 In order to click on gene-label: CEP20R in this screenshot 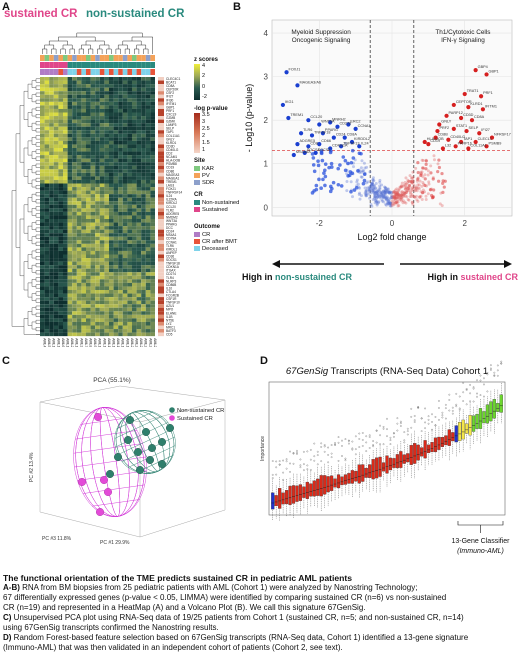, I will do `click(172, 90)`.